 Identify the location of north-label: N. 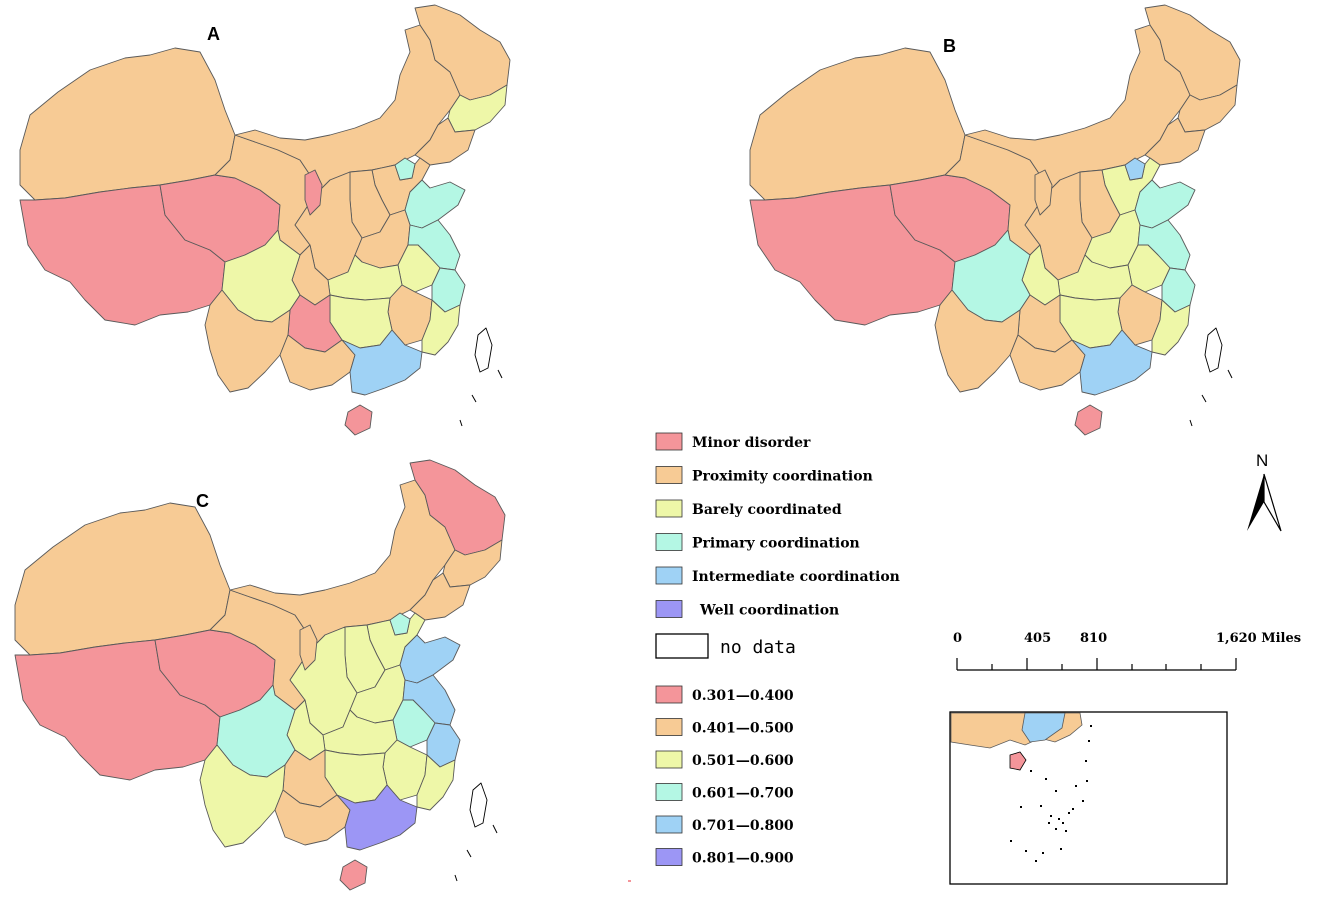
(1262, 460).